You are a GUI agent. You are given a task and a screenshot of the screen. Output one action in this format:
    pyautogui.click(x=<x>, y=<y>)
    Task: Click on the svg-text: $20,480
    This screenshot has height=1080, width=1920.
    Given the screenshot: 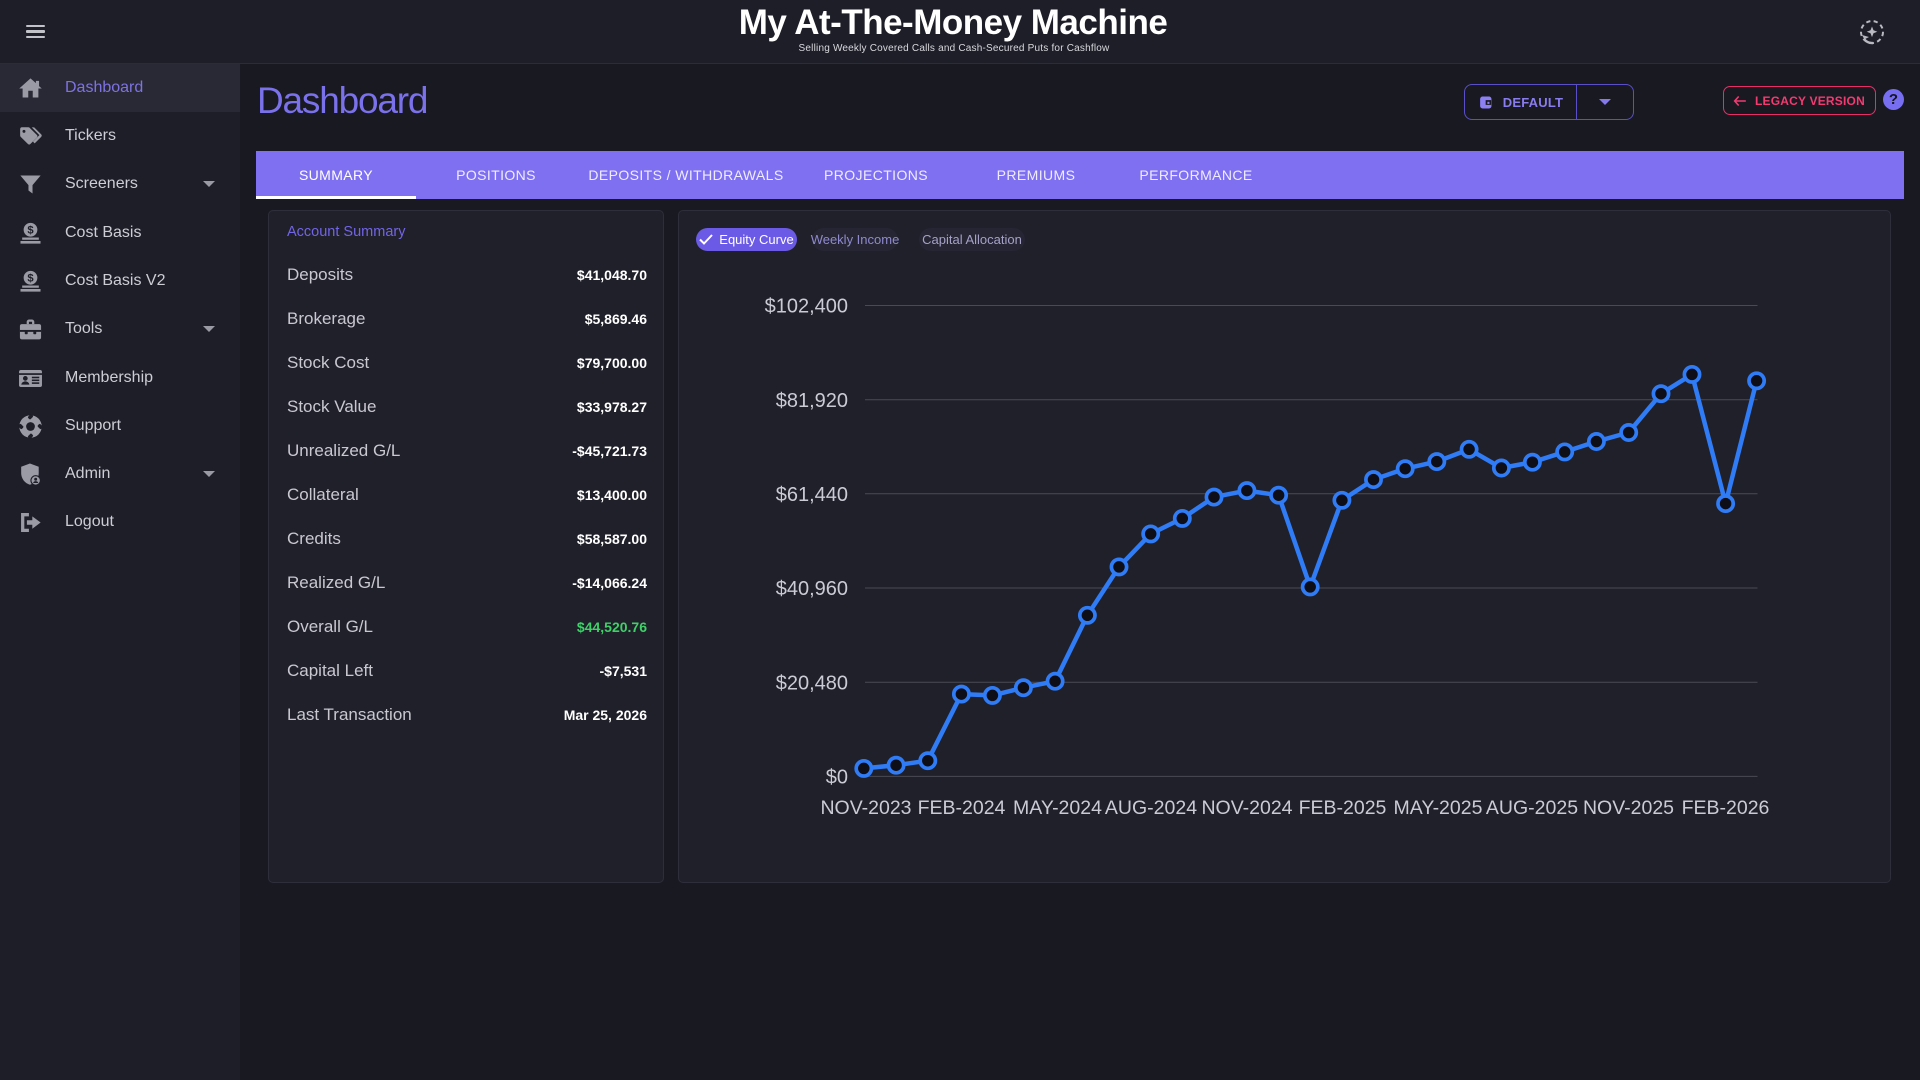 What is the action you would take?
    pyautogui.click(x=812, y=683)
    